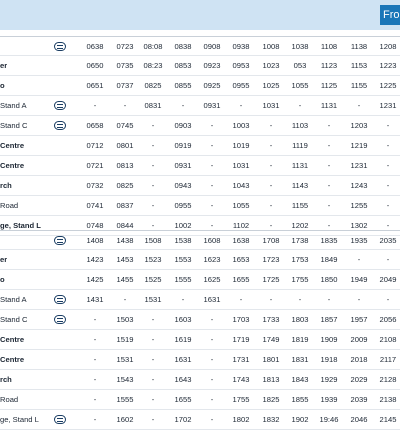  What do you see at coordinates (6, 185) in the screenshot?
I see `stop-name: rch` at bounding box center [6, 185].